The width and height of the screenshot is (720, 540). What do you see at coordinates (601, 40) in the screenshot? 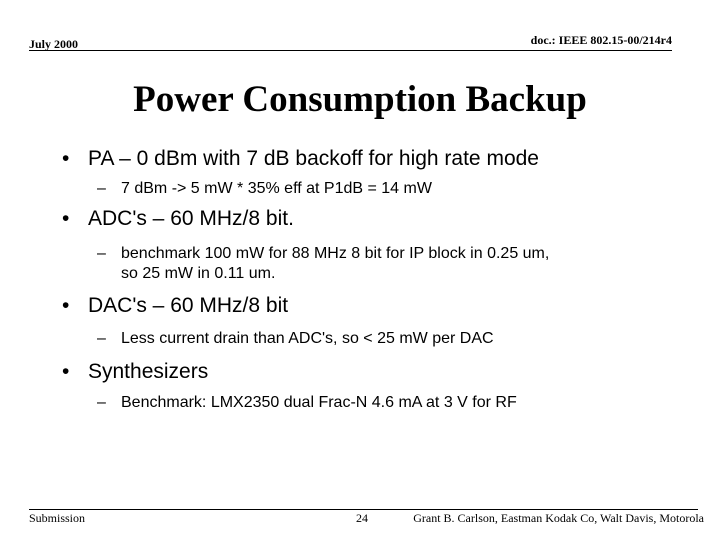
I see `header-doc-id: doc.: IEEE 802.15-00/214r4` at bounding box center [601, 40].